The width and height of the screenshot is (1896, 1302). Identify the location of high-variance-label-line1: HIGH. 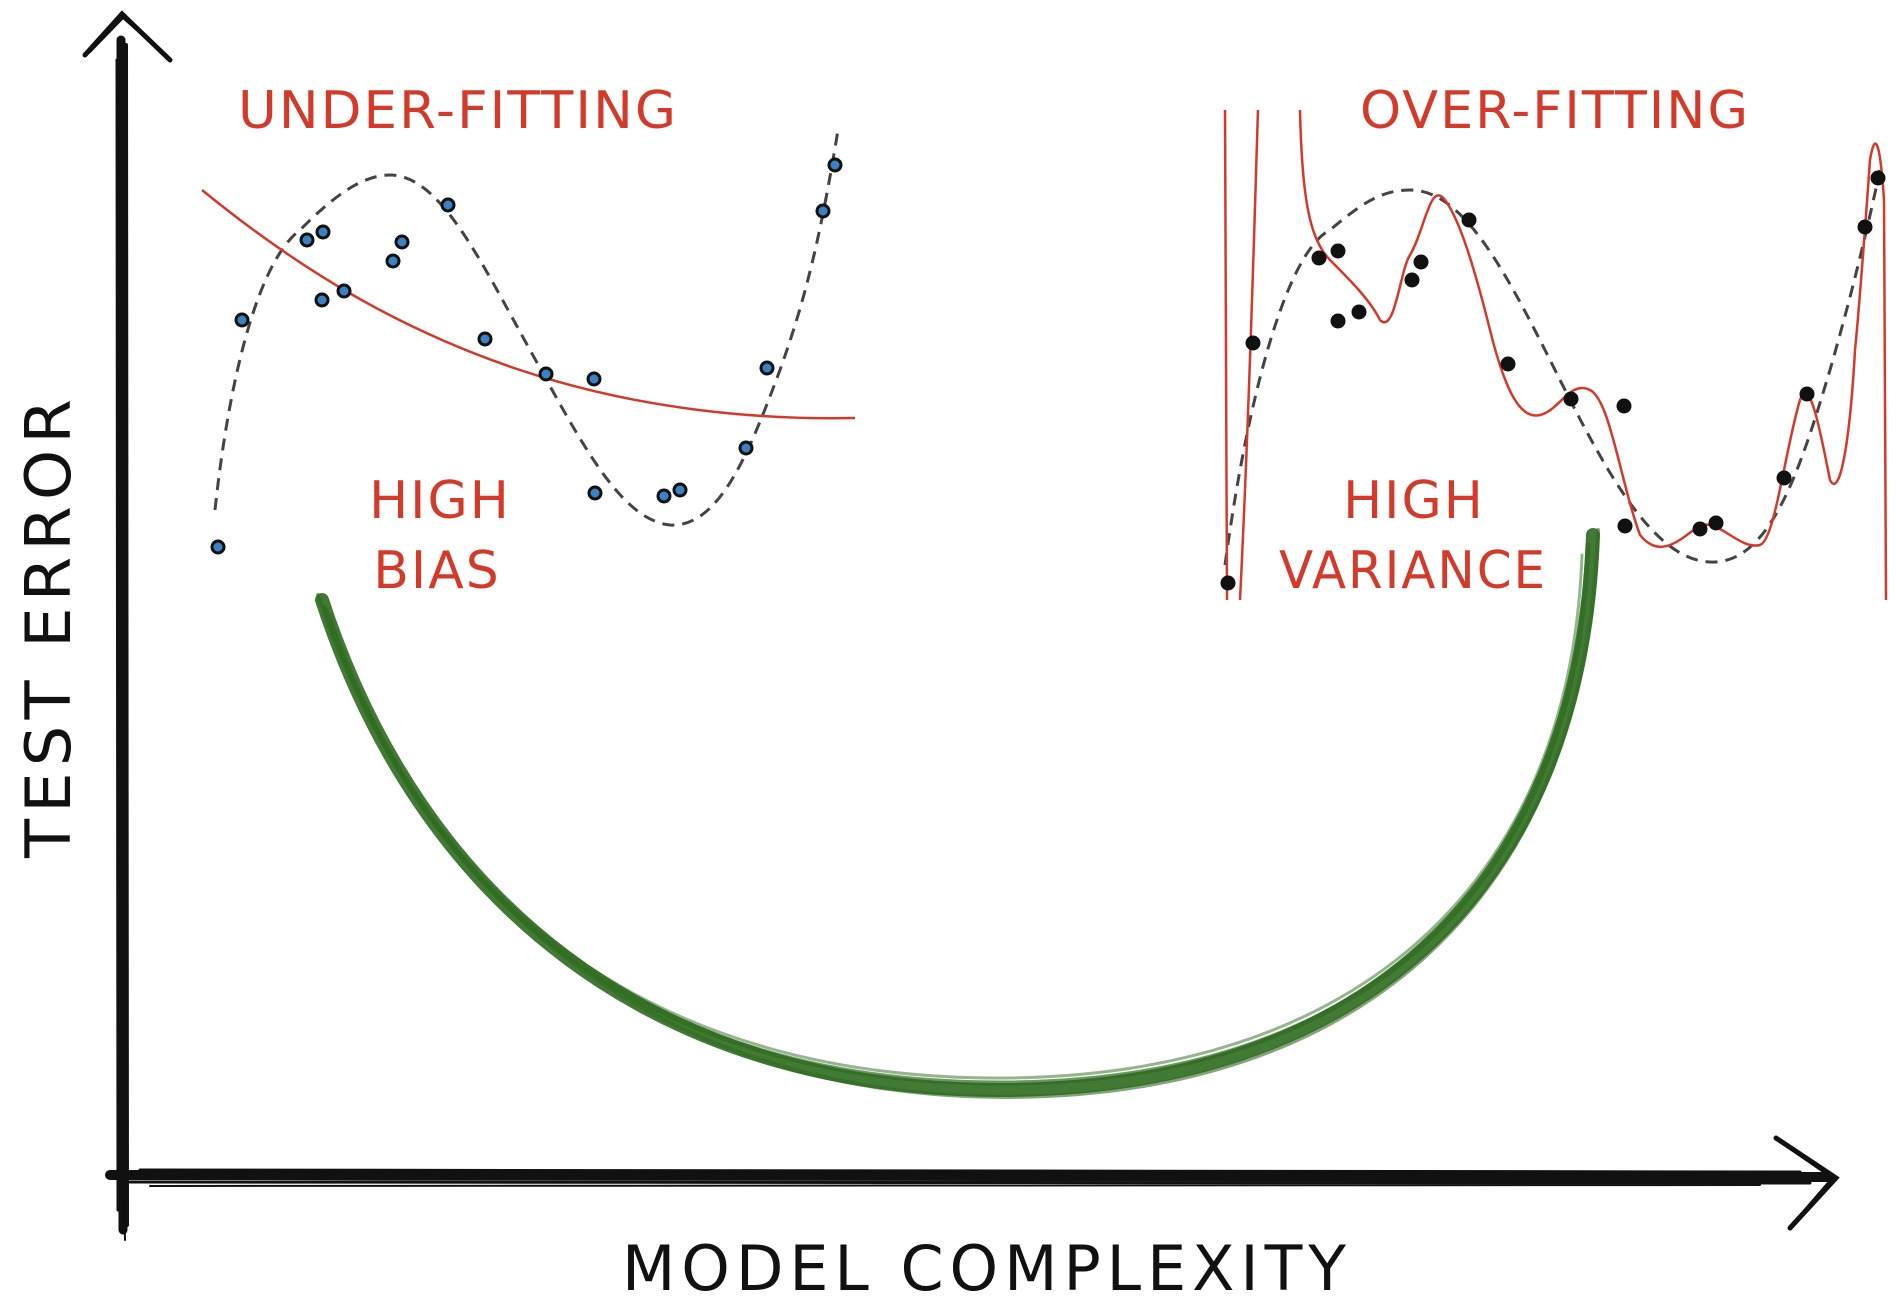
(1414, 501).